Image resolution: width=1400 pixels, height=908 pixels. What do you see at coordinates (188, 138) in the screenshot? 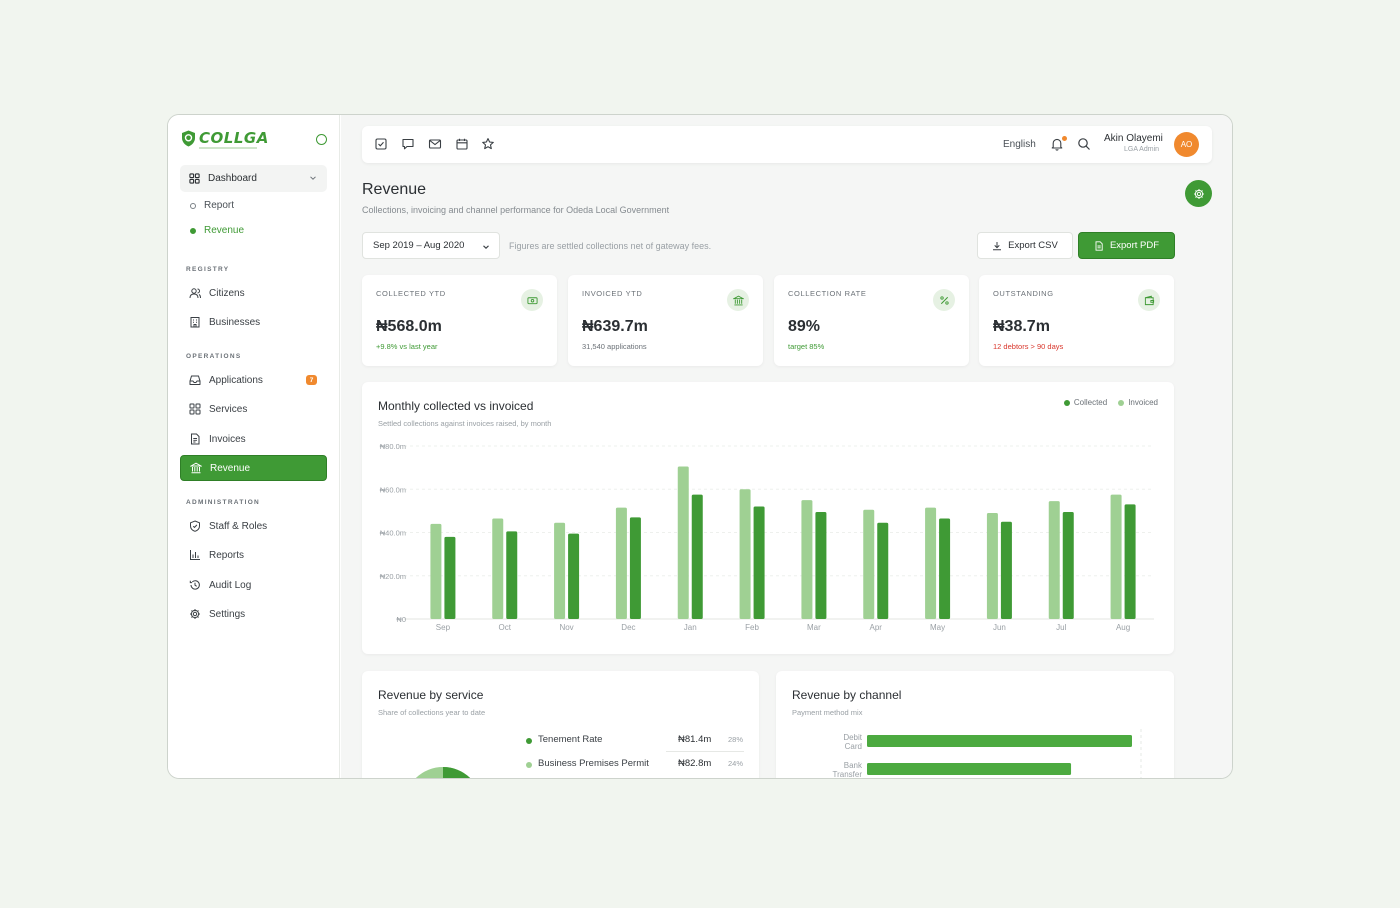
I see `shield-logo-icon` at bounding box center [188, 138].